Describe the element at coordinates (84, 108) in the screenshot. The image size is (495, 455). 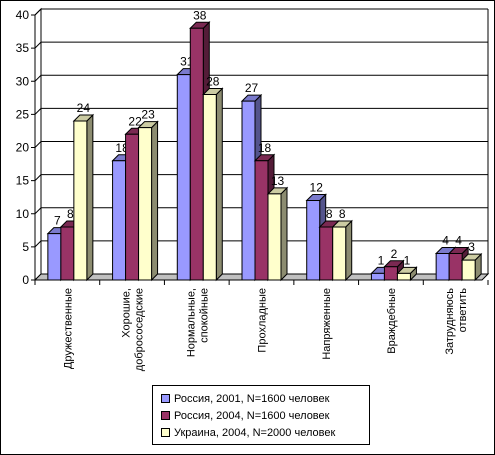
I see `data-label-s3-c1: 24` at that location.